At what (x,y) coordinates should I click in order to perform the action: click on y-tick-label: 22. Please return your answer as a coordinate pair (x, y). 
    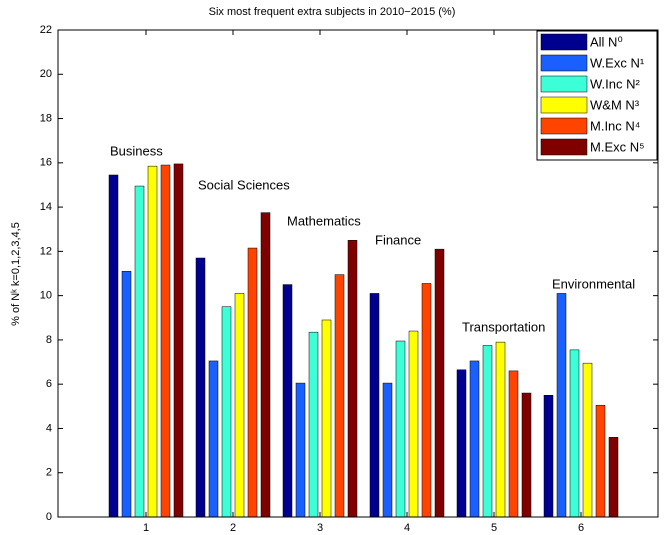
    Looking at the image, I should click on (46, 30).